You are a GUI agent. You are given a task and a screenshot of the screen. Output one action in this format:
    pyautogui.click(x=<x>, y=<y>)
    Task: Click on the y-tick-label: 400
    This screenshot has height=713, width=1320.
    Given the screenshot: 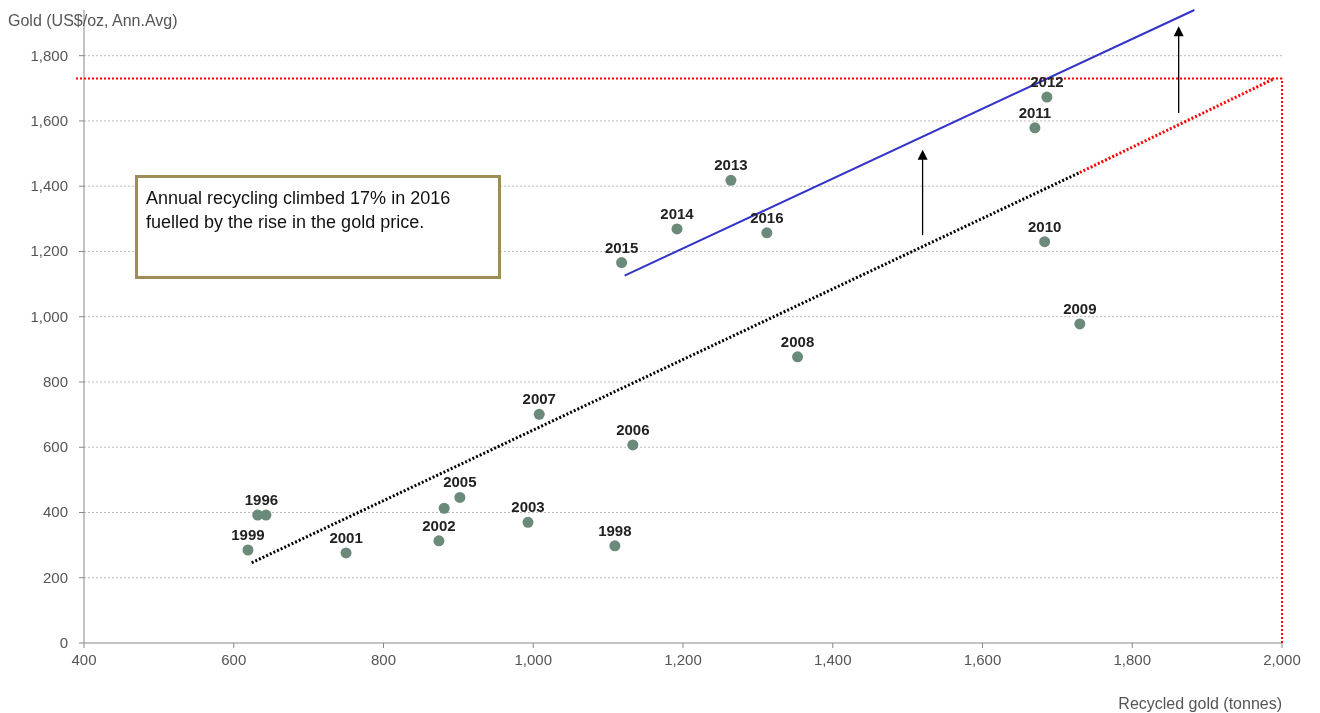 What is the action you would take?
    pyautogui.click(x=55, y=512)
    